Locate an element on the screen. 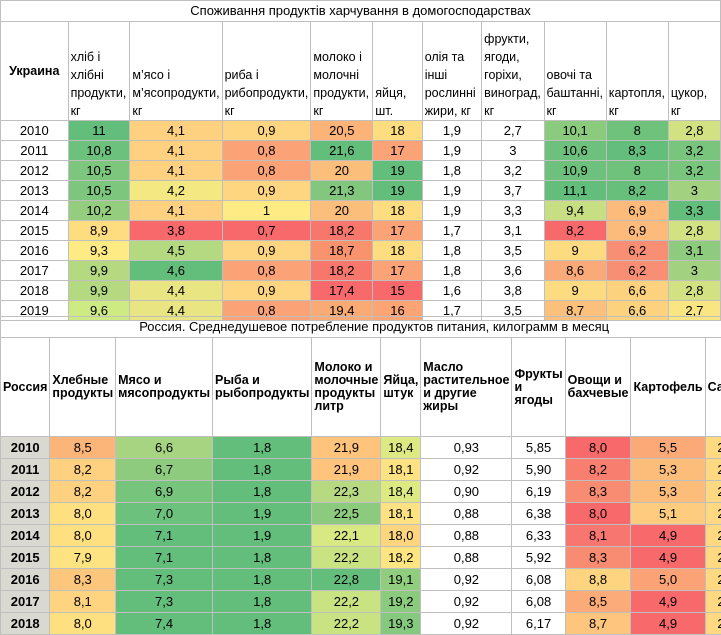  russia-value-cell: 5,92 is located at coordinates (538, 558).